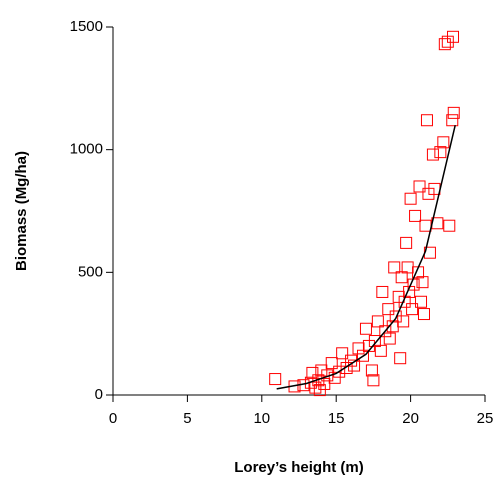 Image resolution: width=495 pixels, height=480 pixels. What do you see at coordinates (21, 211) in the screenshot?
I see `y-axis-title: Biomass (Mg/ha)` at bounding box center [21, 211].